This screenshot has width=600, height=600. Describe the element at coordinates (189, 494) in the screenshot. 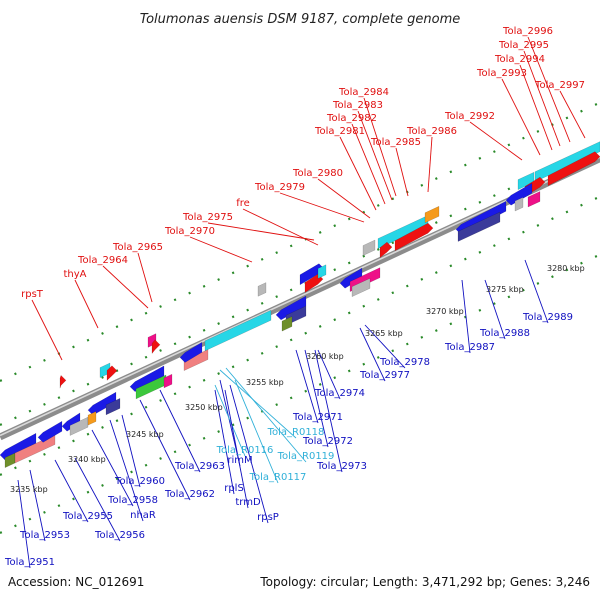

I see `gene-label: Tola_2962` at that location.